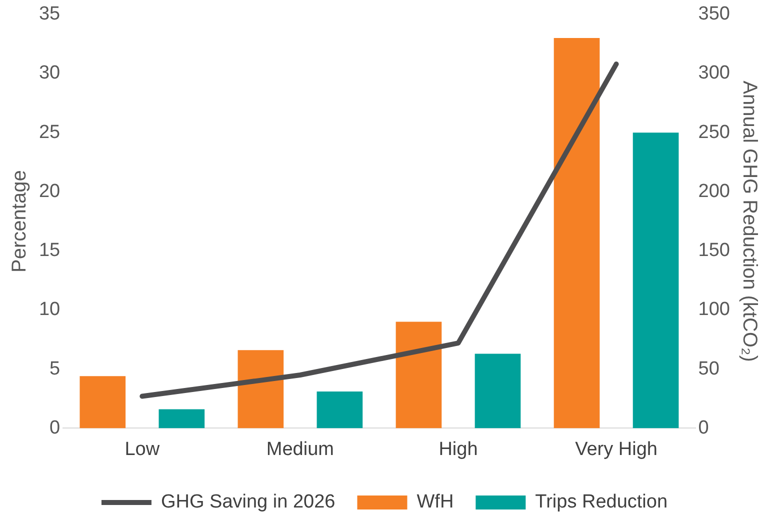 Image resolution: width=771 pixels, height=522 pixels. Describe the element at coordinates (714, 191) in the screenshot. I see `y2-tick-label: 200` at that location.